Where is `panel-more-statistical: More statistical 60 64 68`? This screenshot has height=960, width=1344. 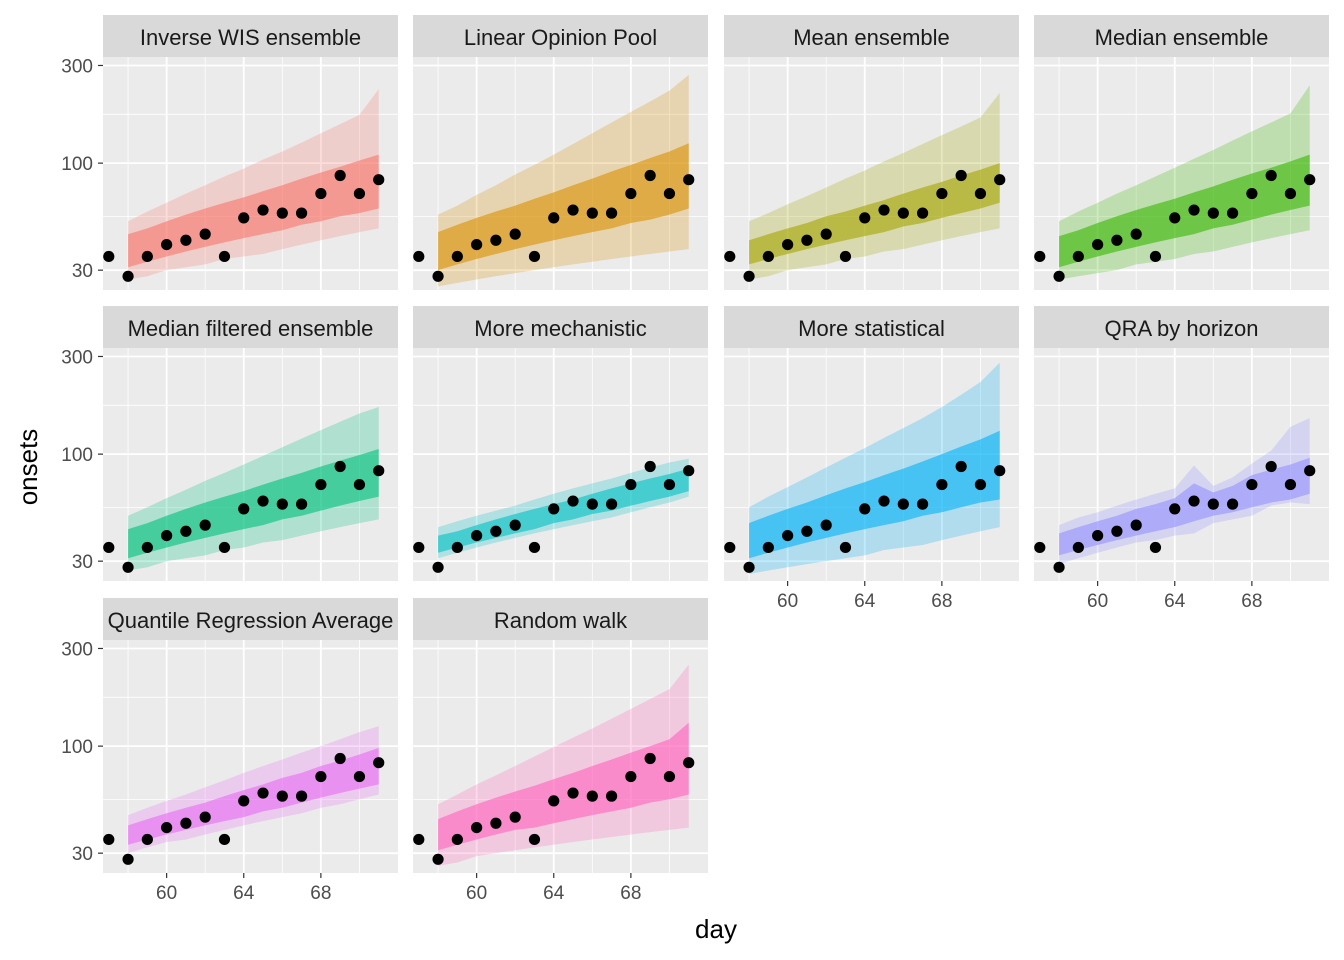
panel-more-statistical: More statistical 60 64 68 is located at coordinates (871, 459).